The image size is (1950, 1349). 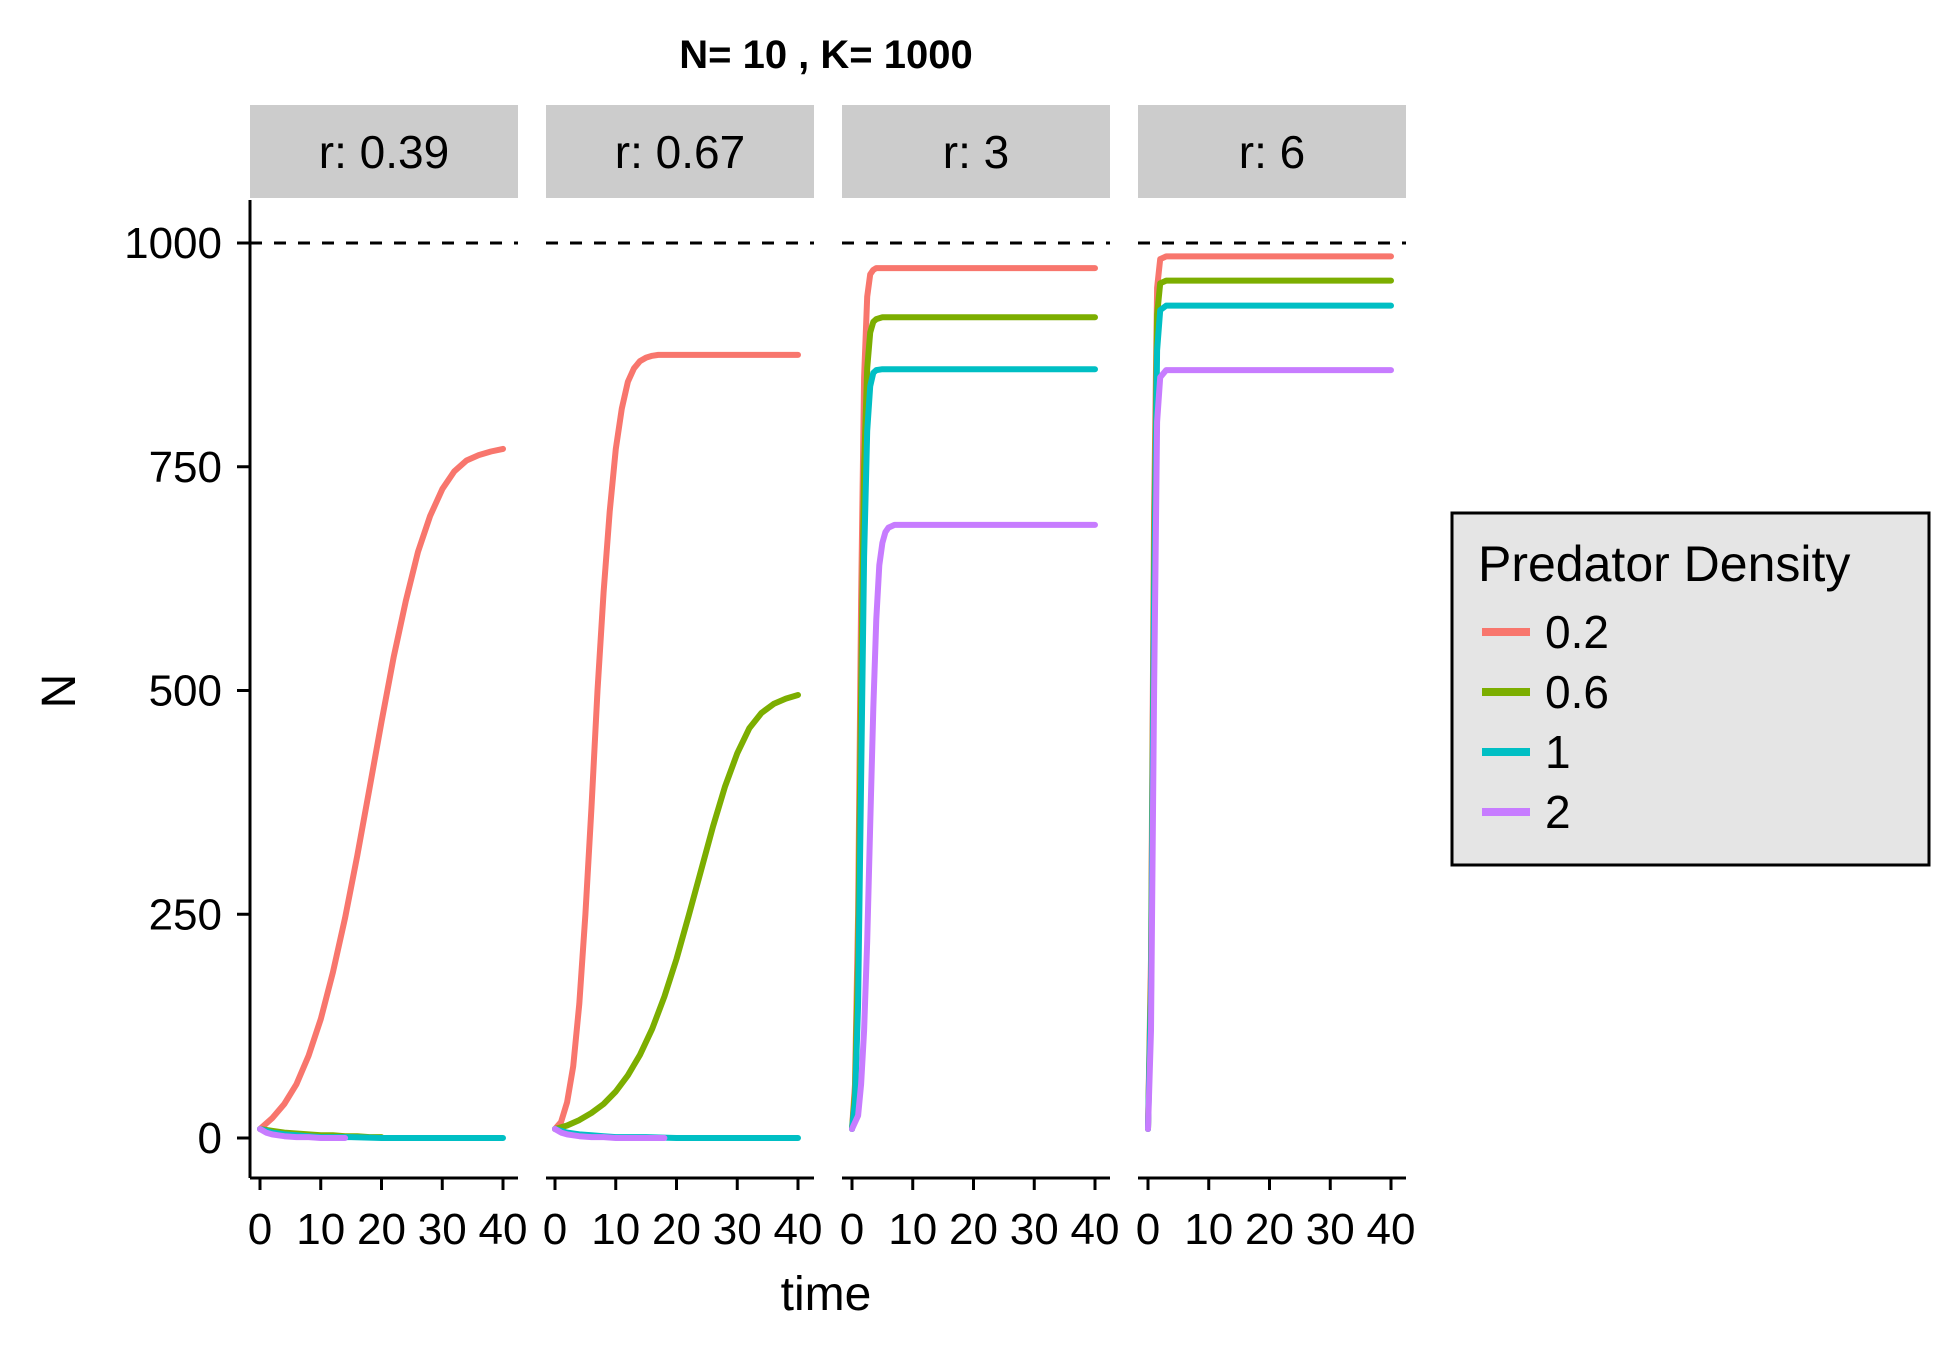 I want to click on legend-entry: 1, so click(x=1526, y=752).